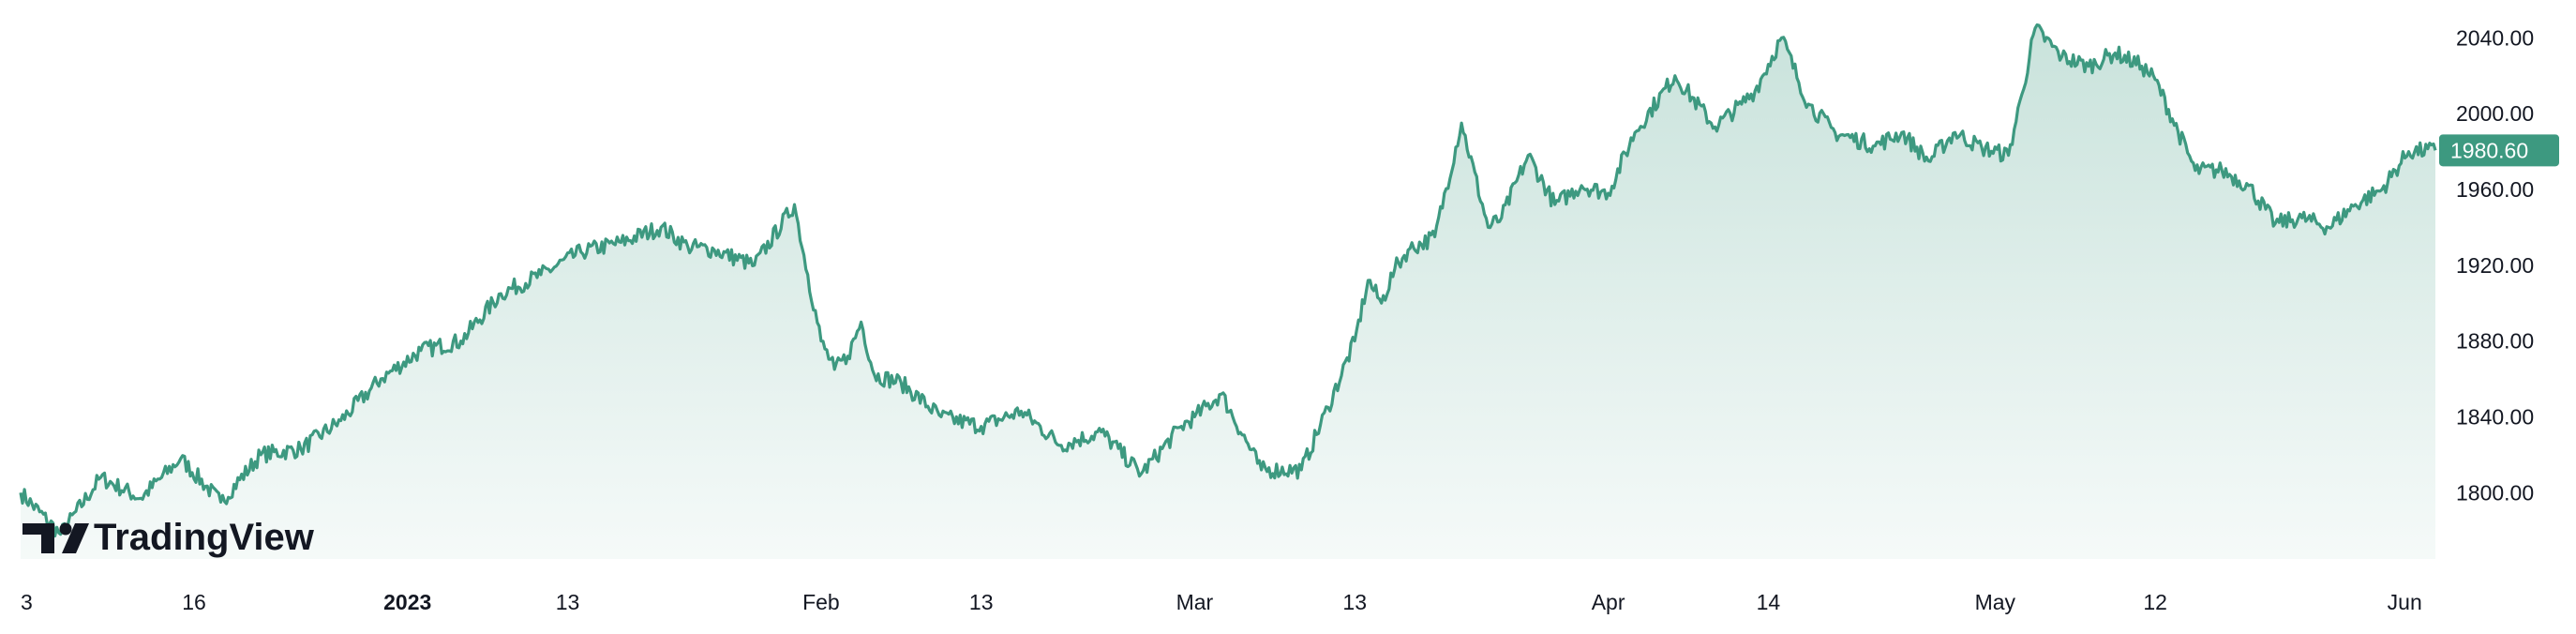 The image size is (2576, 634). Describe the element at coordinates (2489, 150) in the screenshot. I see `last-price-label: 1980.60` at that location.